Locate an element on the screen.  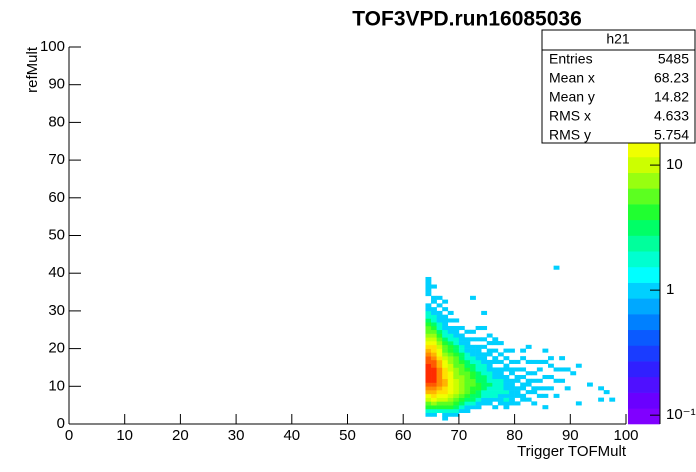
stat-value: 5.754 is located at coordinates (671, 135).